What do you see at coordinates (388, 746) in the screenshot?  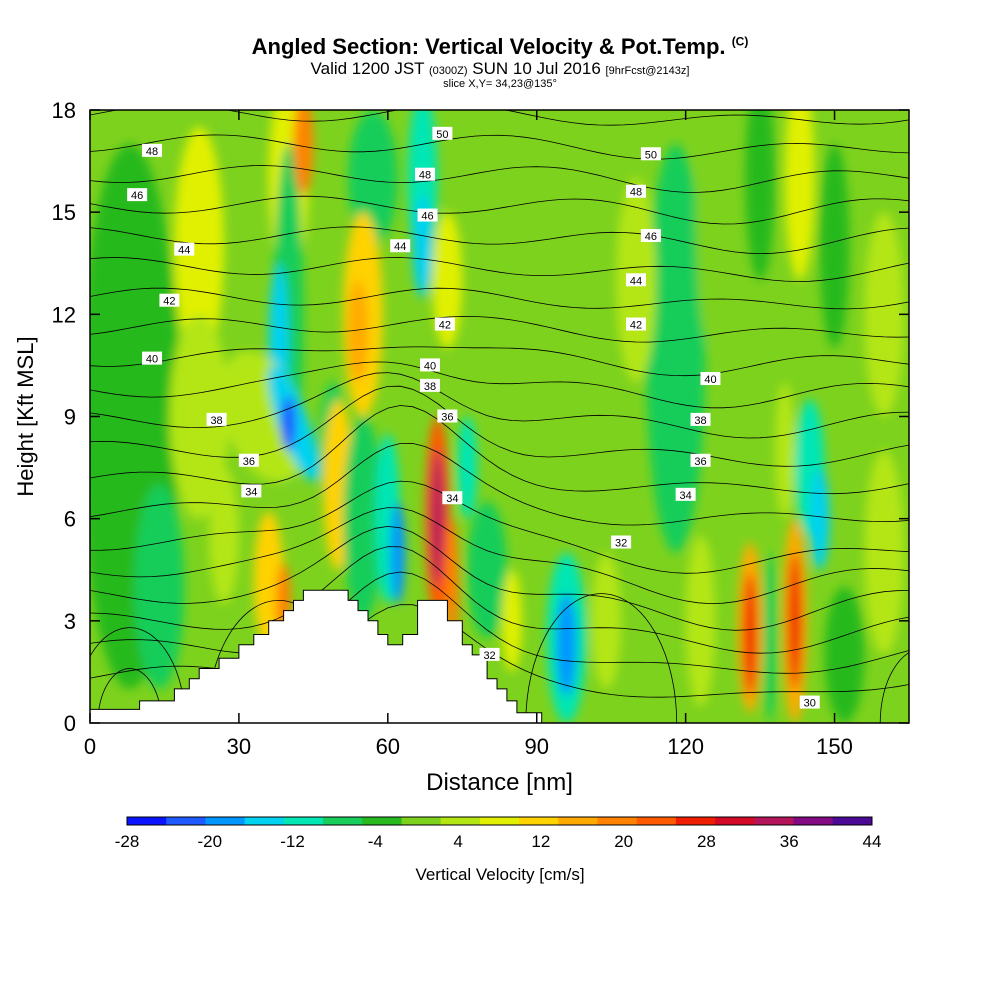 I see `x-tick-label: 60` at bounding box center [388, 746].